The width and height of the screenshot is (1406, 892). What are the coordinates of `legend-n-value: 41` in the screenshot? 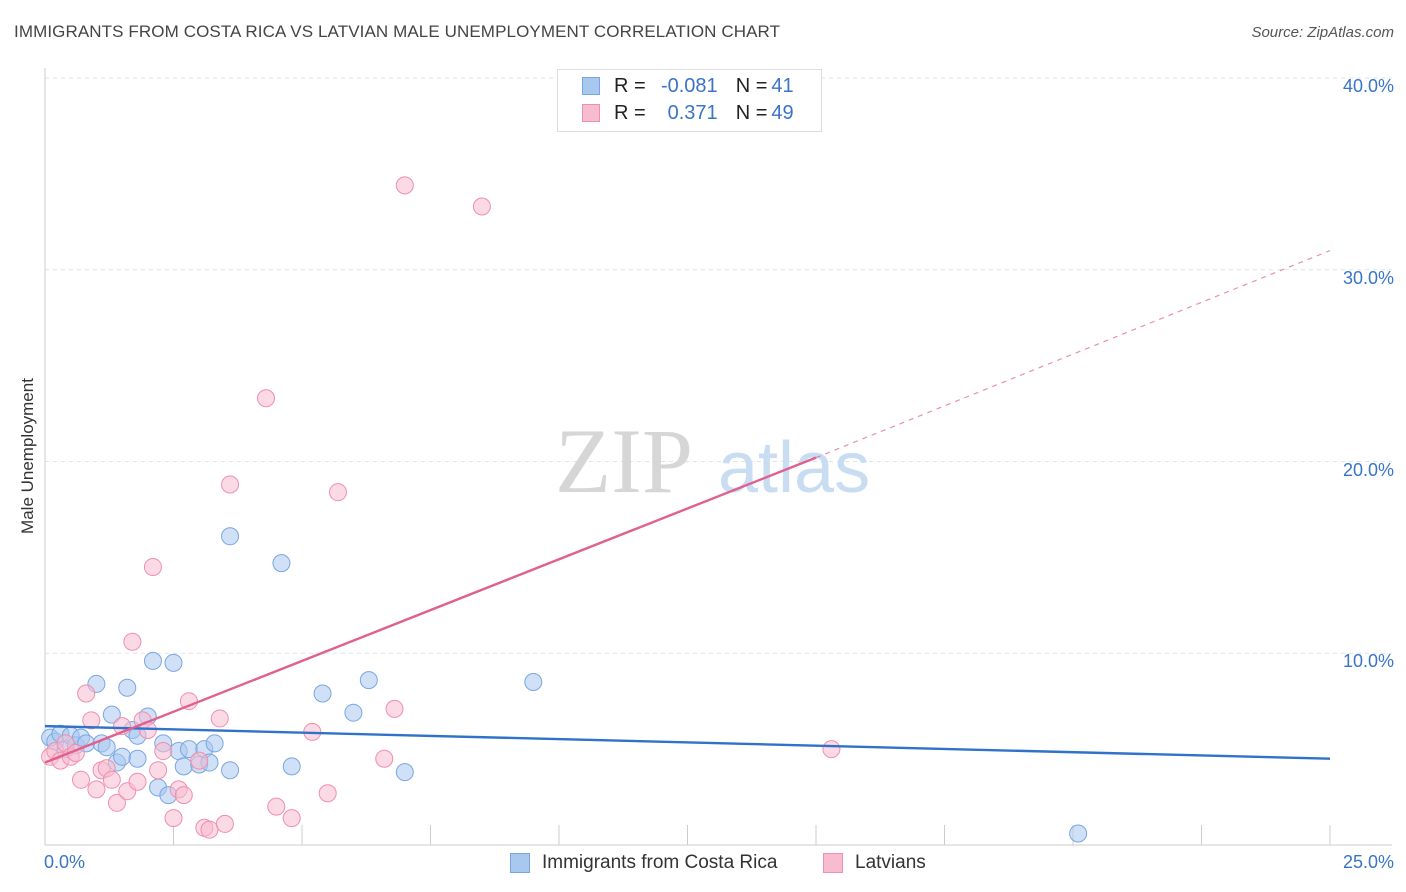 It's located at (782, 85).